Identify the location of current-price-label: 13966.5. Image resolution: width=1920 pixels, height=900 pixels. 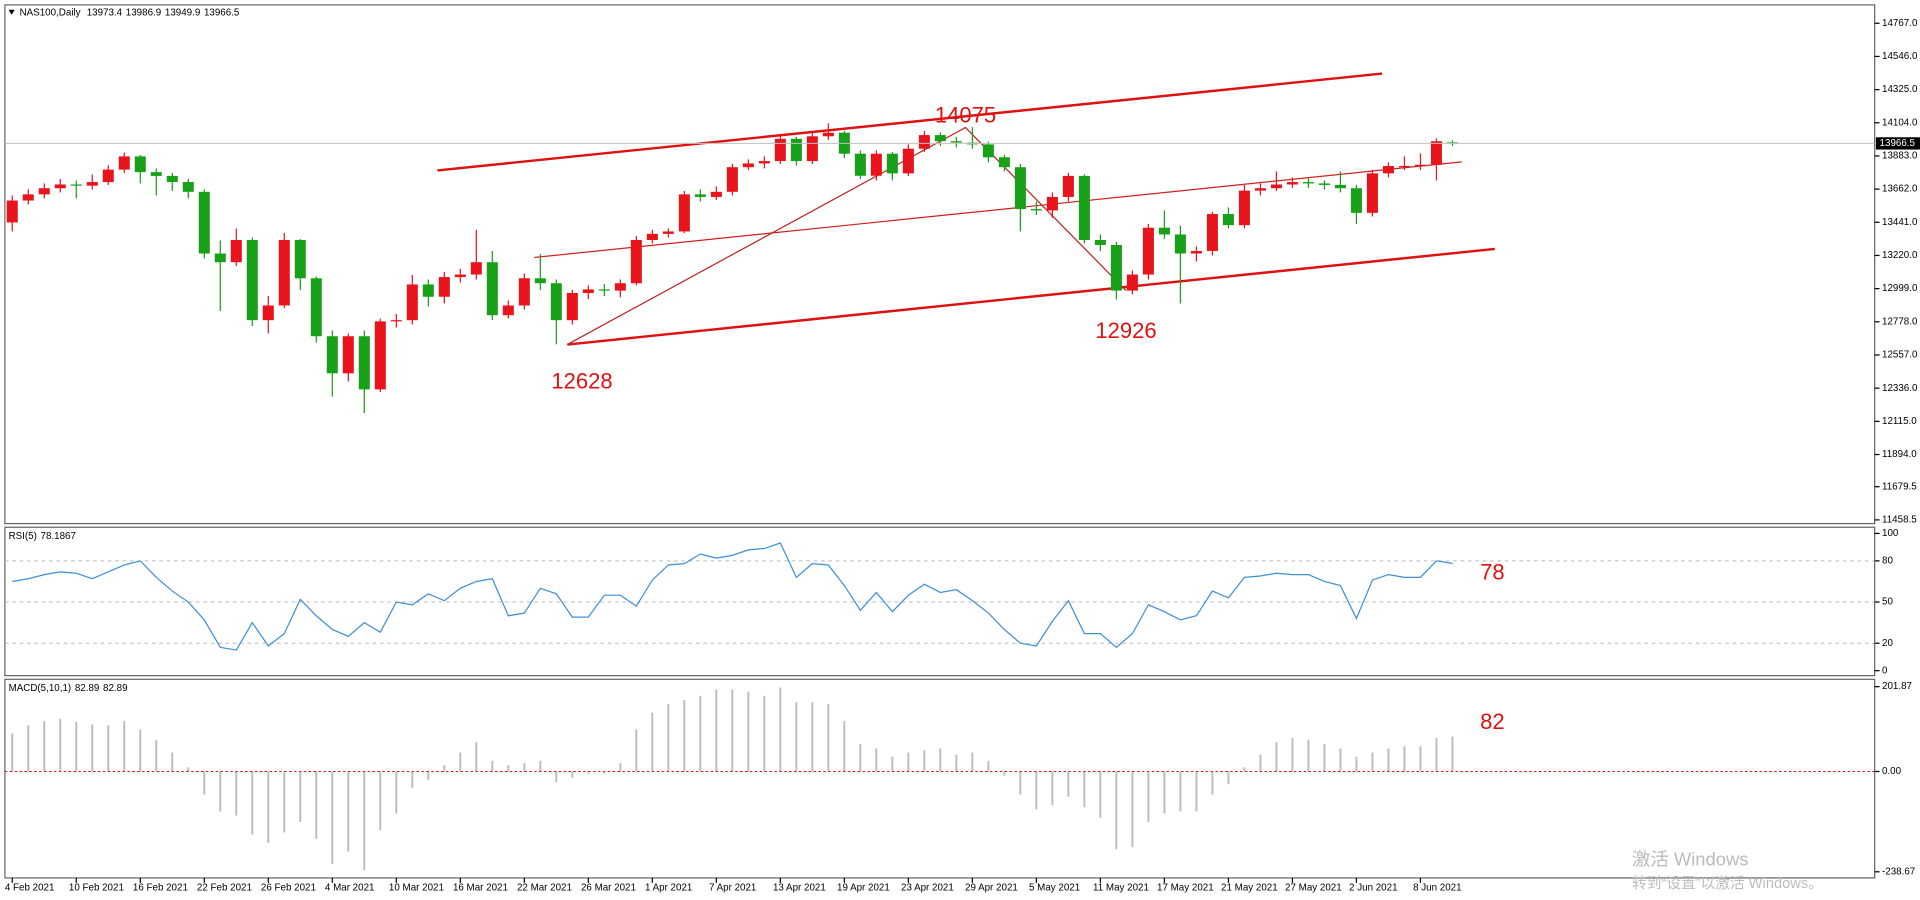
(1898, 143).